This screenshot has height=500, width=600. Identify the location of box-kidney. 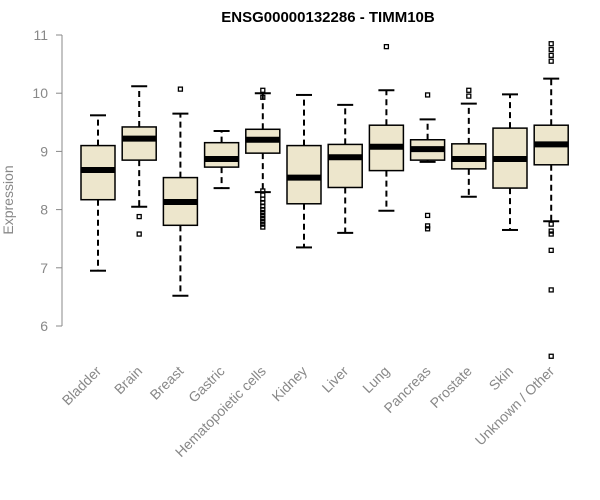
(304, 171).